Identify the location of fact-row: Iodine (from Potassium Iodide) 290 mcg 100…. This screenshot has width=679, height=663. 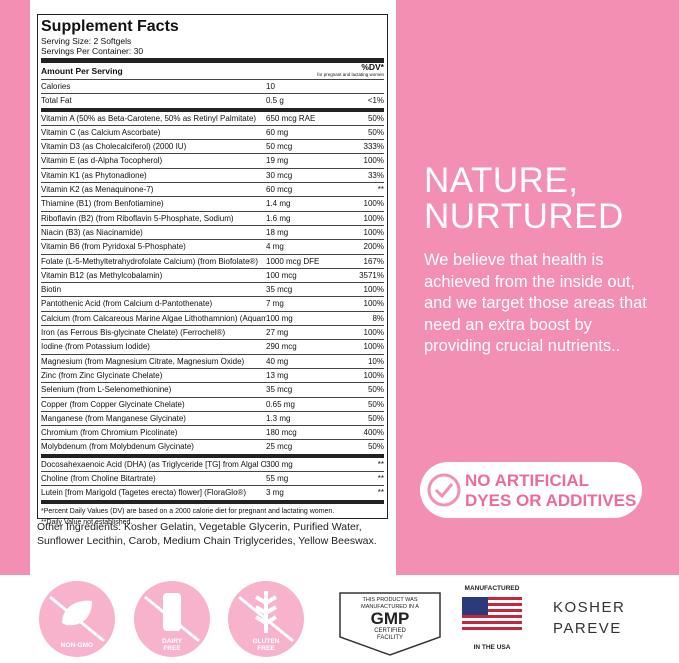
(212, 346).